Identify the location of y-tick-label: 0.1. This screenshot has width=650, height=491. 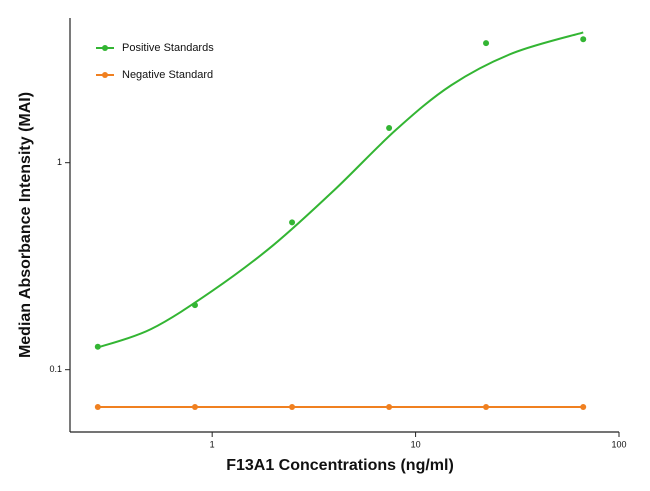
(55, 369).